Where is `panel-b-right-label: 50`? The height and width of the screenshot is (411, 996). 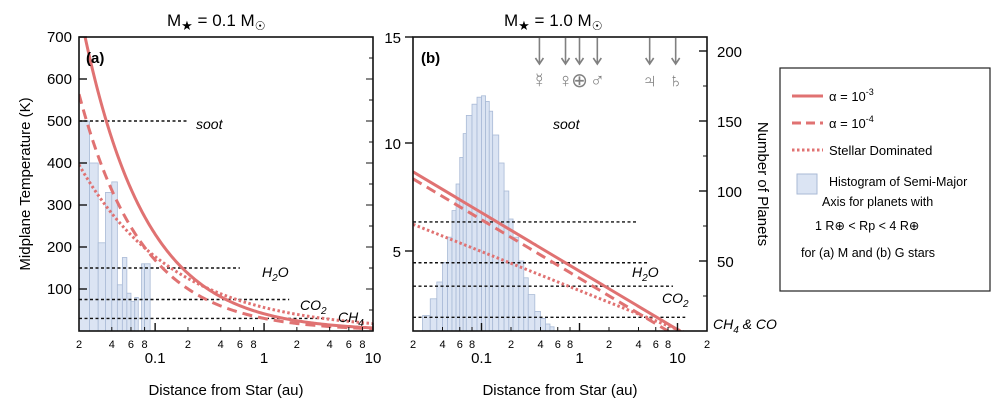 panel-b-right-label: 50 is located at coordinates (725, 262).